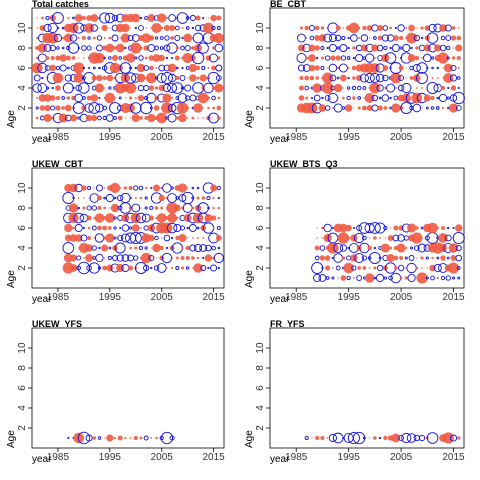  Describe the element at coordinates (121, 438) in the screenshot. I see `bubble-layer` at that location.